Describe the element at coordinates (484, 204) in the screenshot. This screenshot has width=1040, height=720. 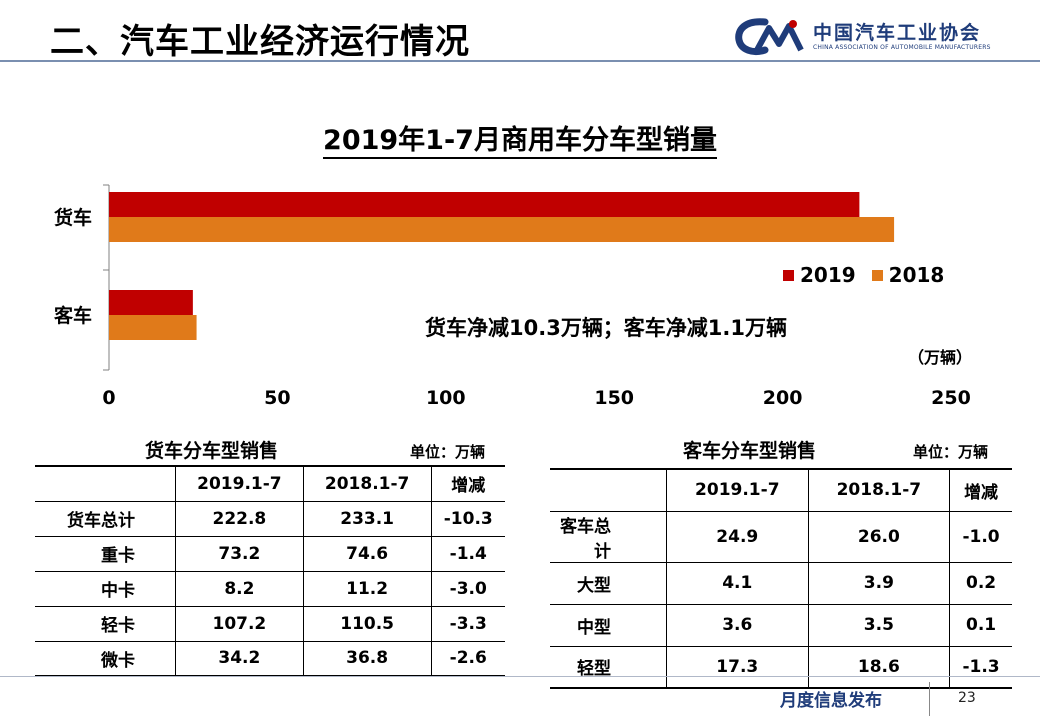
I see `bar-2019-truck` at that location.